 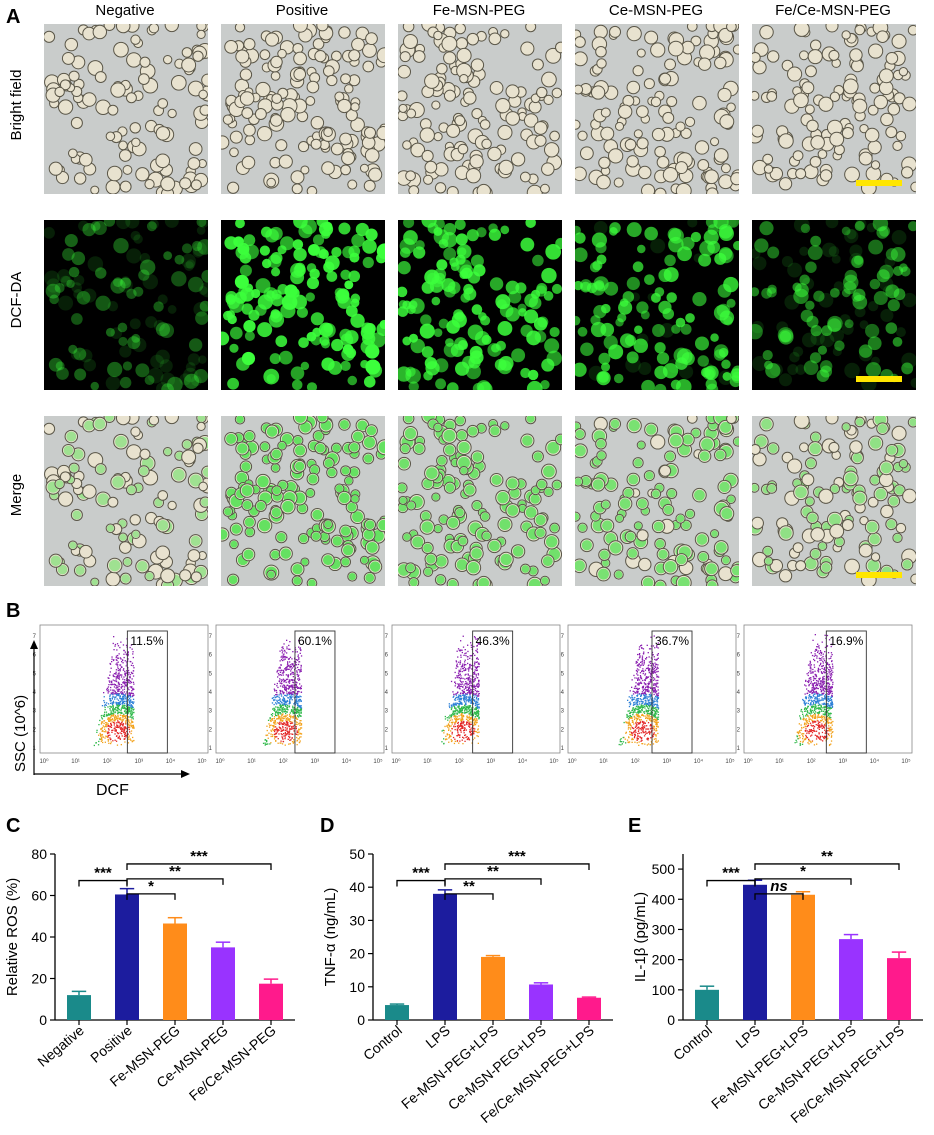 I want to click on flow-y-tick: 6, so click(x=739, y=656).